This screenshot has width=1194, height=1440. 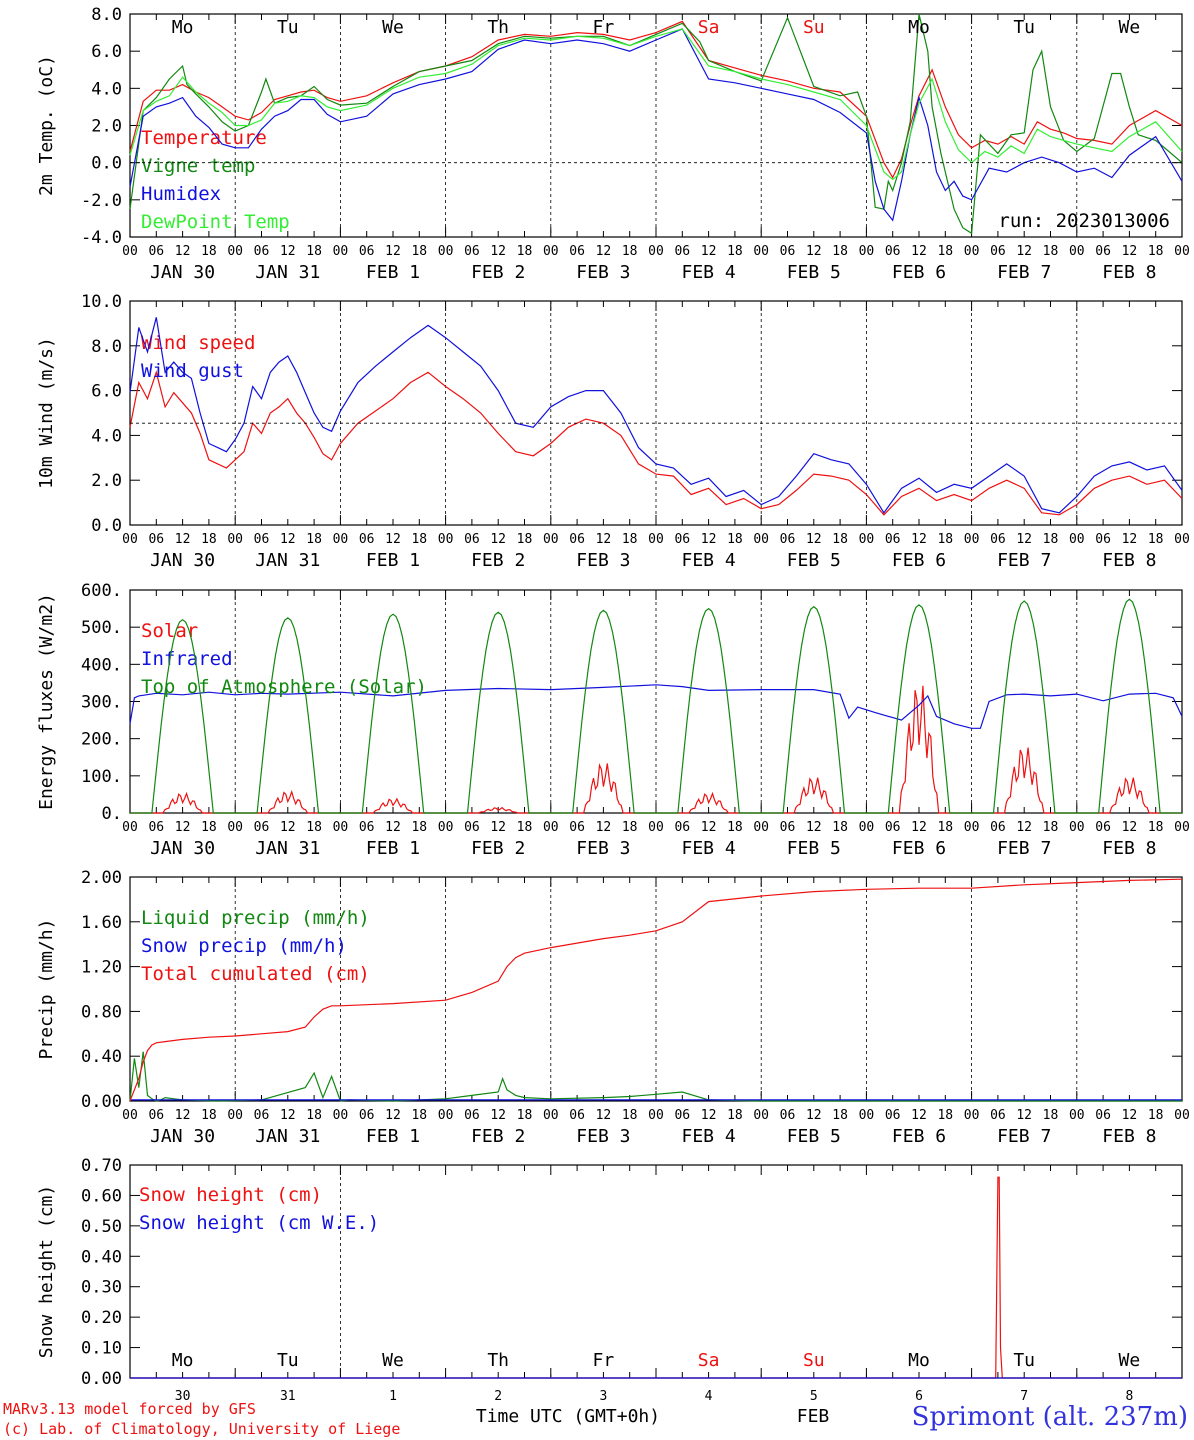 I want to click on series-line-vigne-temp, so click(x=656, y=124).